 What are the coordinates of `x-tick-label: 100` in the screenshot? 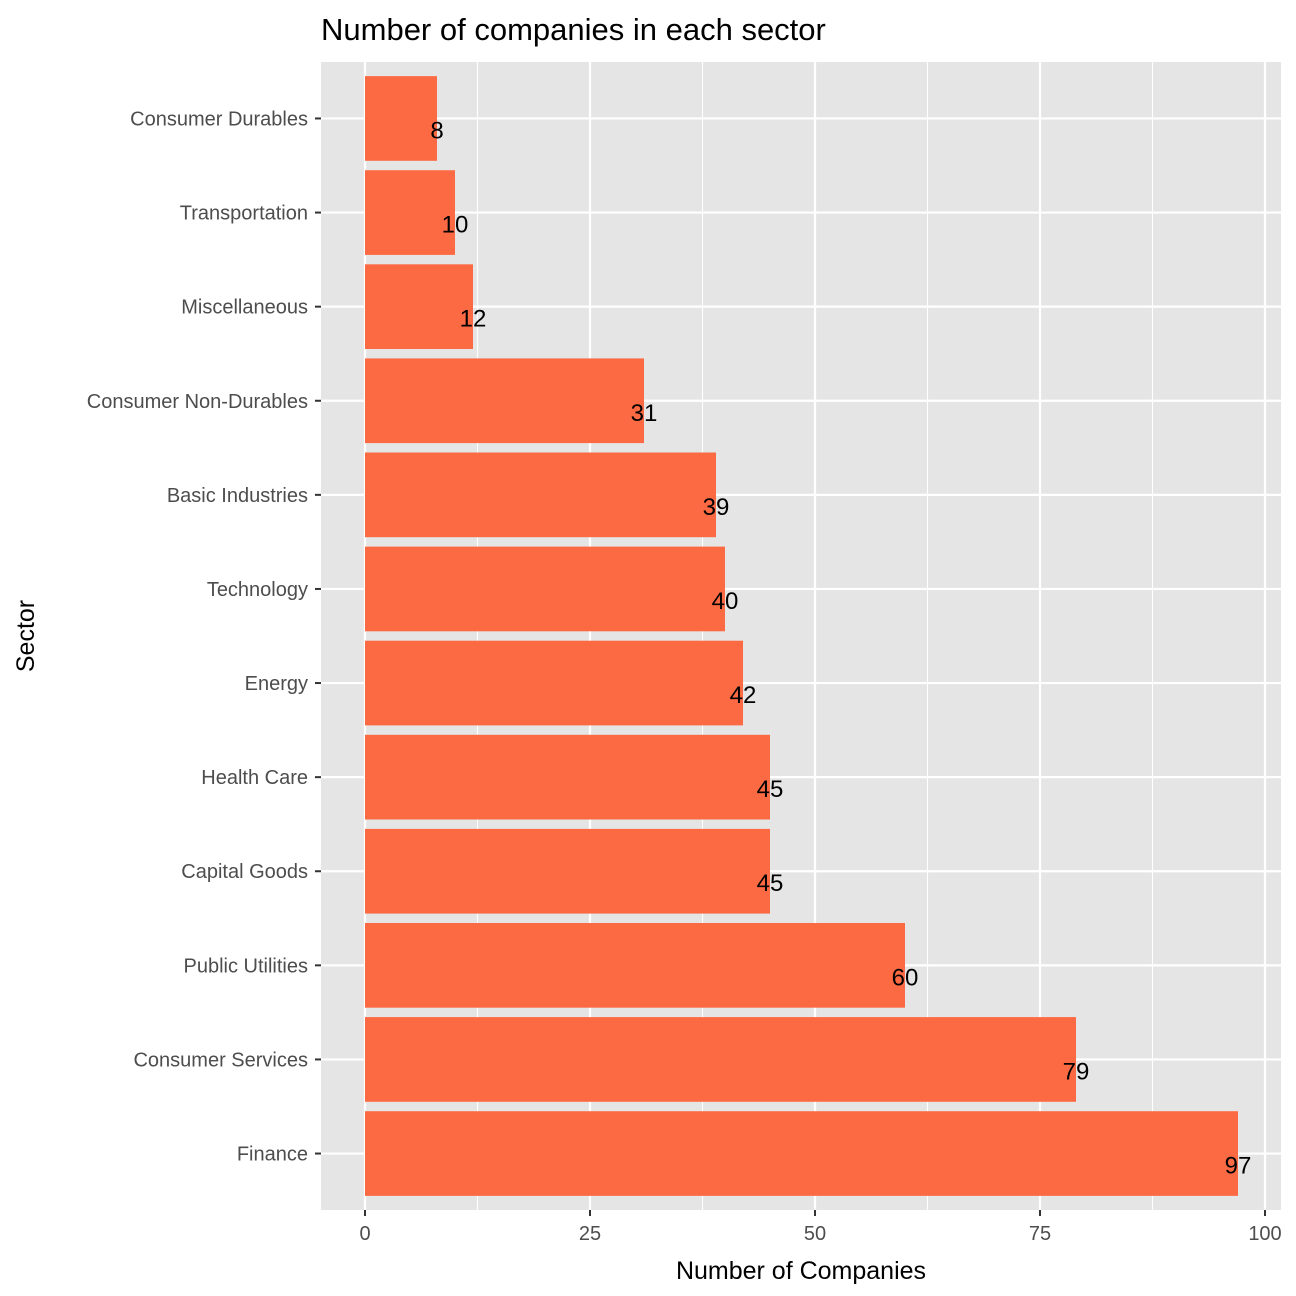 It's located at (1264, 1234).